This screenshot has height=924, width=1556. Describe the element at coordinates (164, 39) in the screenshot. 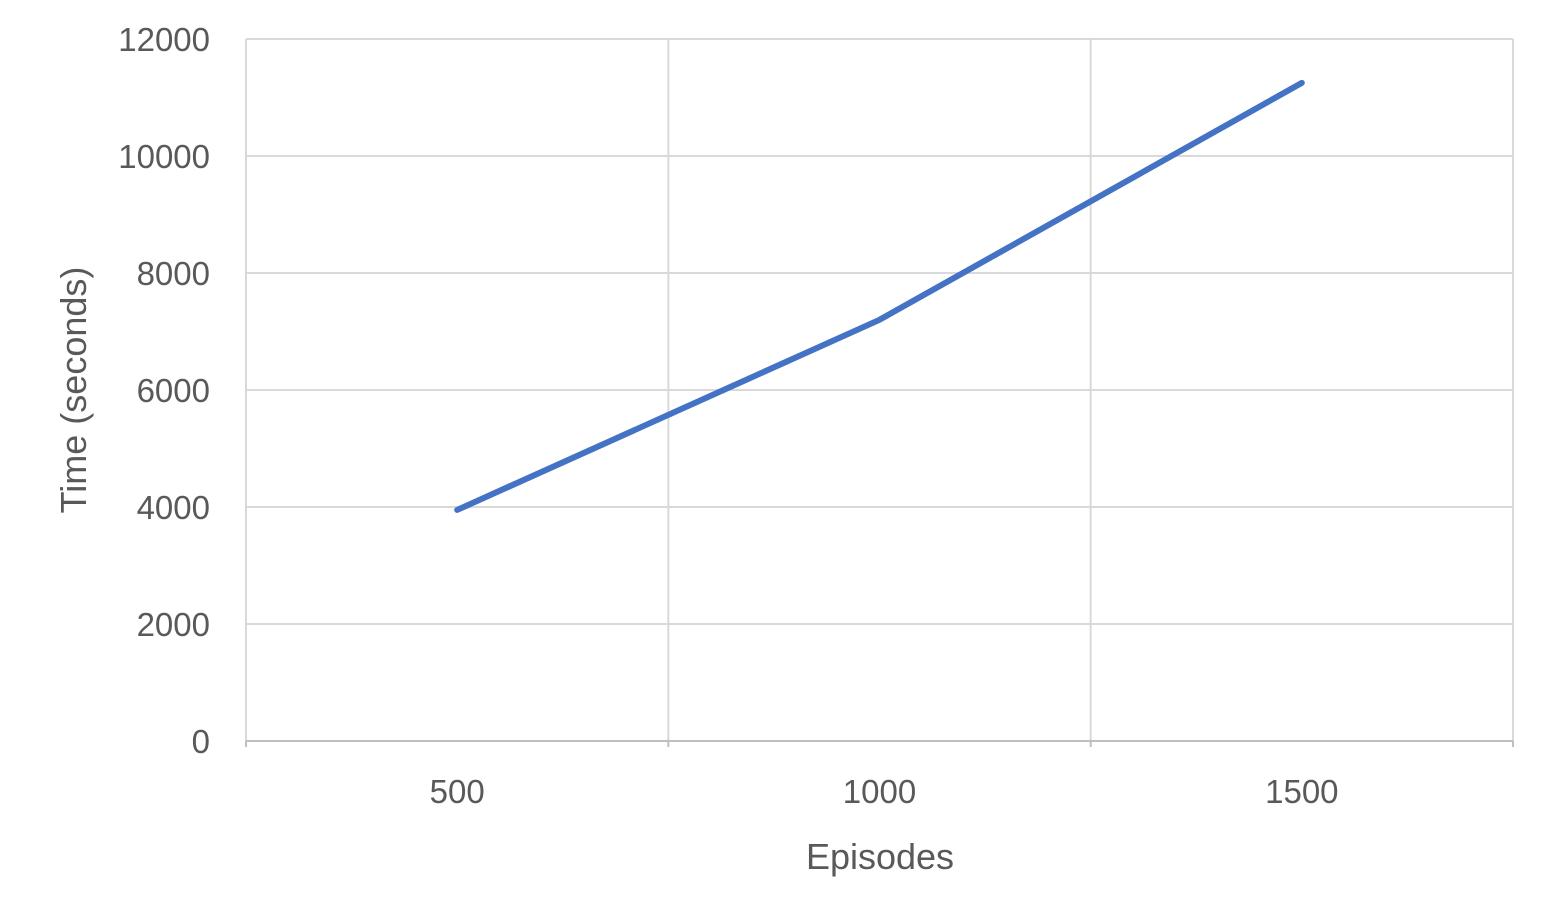

I see `y-tick-label: 12000` at that location.